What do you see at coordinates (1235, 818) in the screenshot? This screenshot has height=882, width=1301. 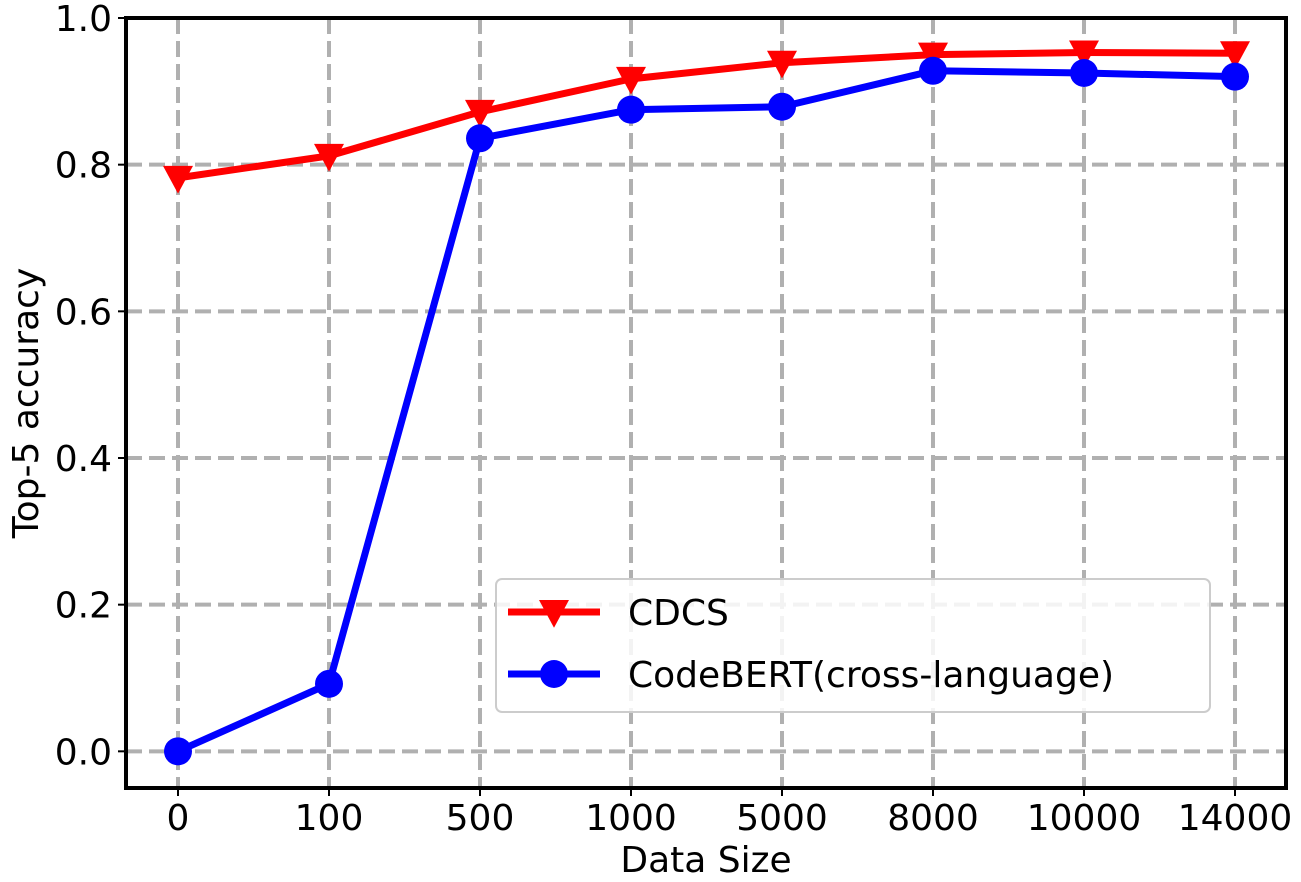 I see `x-tick-label: 14000` at bounding box center [1235, 818].